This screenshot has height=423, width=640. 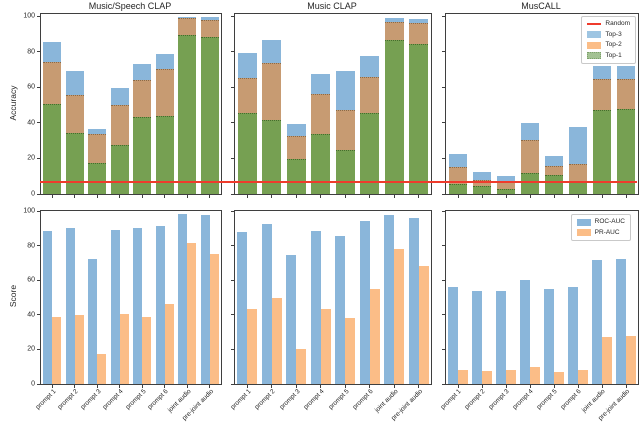 What do you see at coordinates (613, 55) in the screenshot?
I see `legend-label: Top-1` at bounding box center [613, 55].